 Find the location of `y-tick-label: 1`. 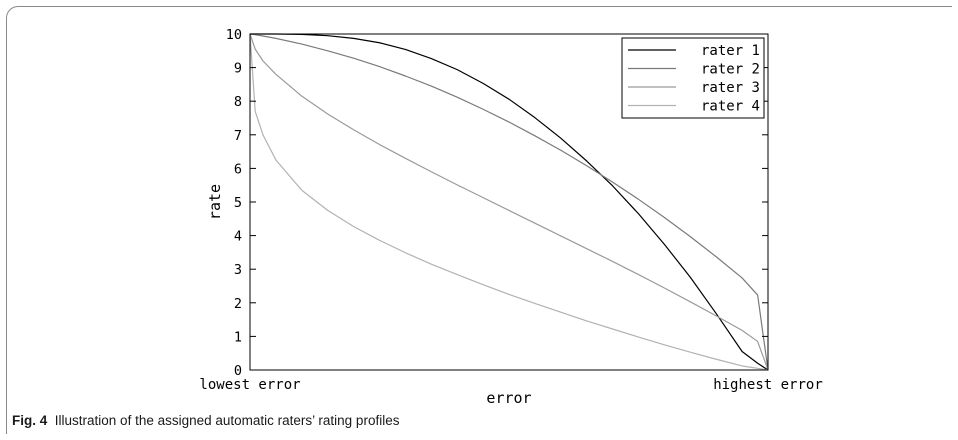

y-tick-label: 1 is located at coordinates (238, 337).